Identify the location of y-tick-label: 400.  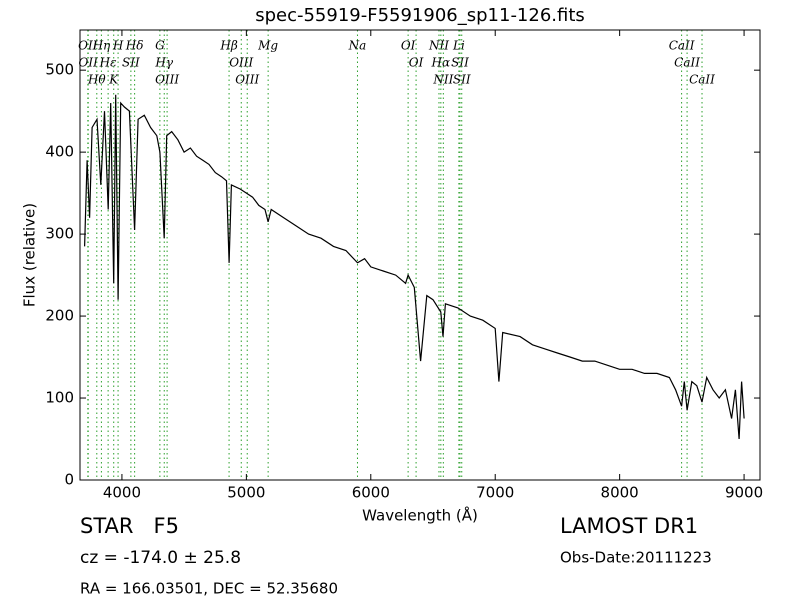
(59, 152).